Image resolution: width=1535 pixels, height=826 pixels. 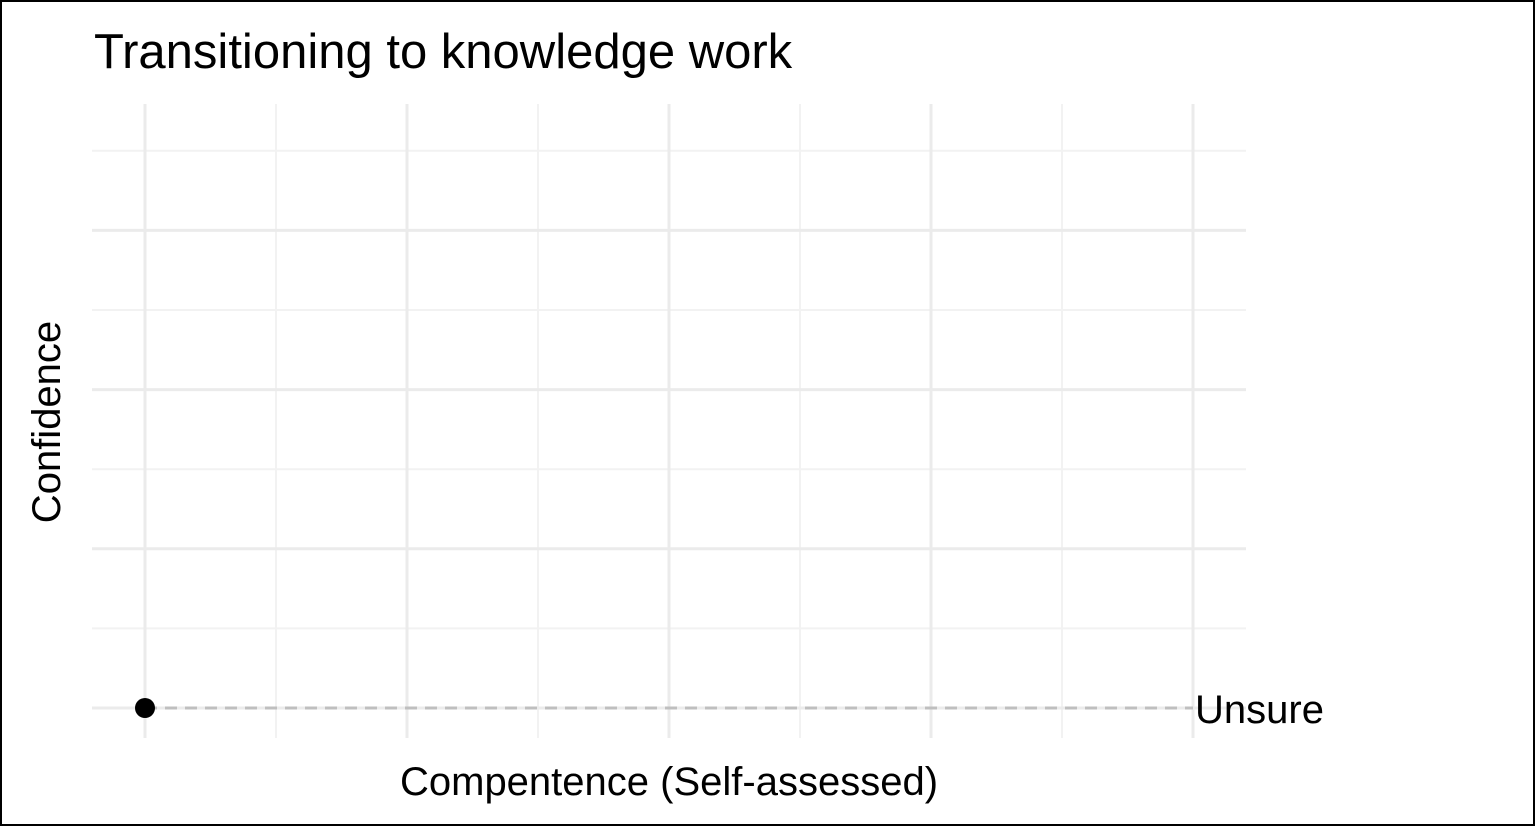 What do you see at coordinates (669, 782) in the screenshot?
I see `x-axis-label: Compentence (Self-assessed)` at bounding box center [669, 782].